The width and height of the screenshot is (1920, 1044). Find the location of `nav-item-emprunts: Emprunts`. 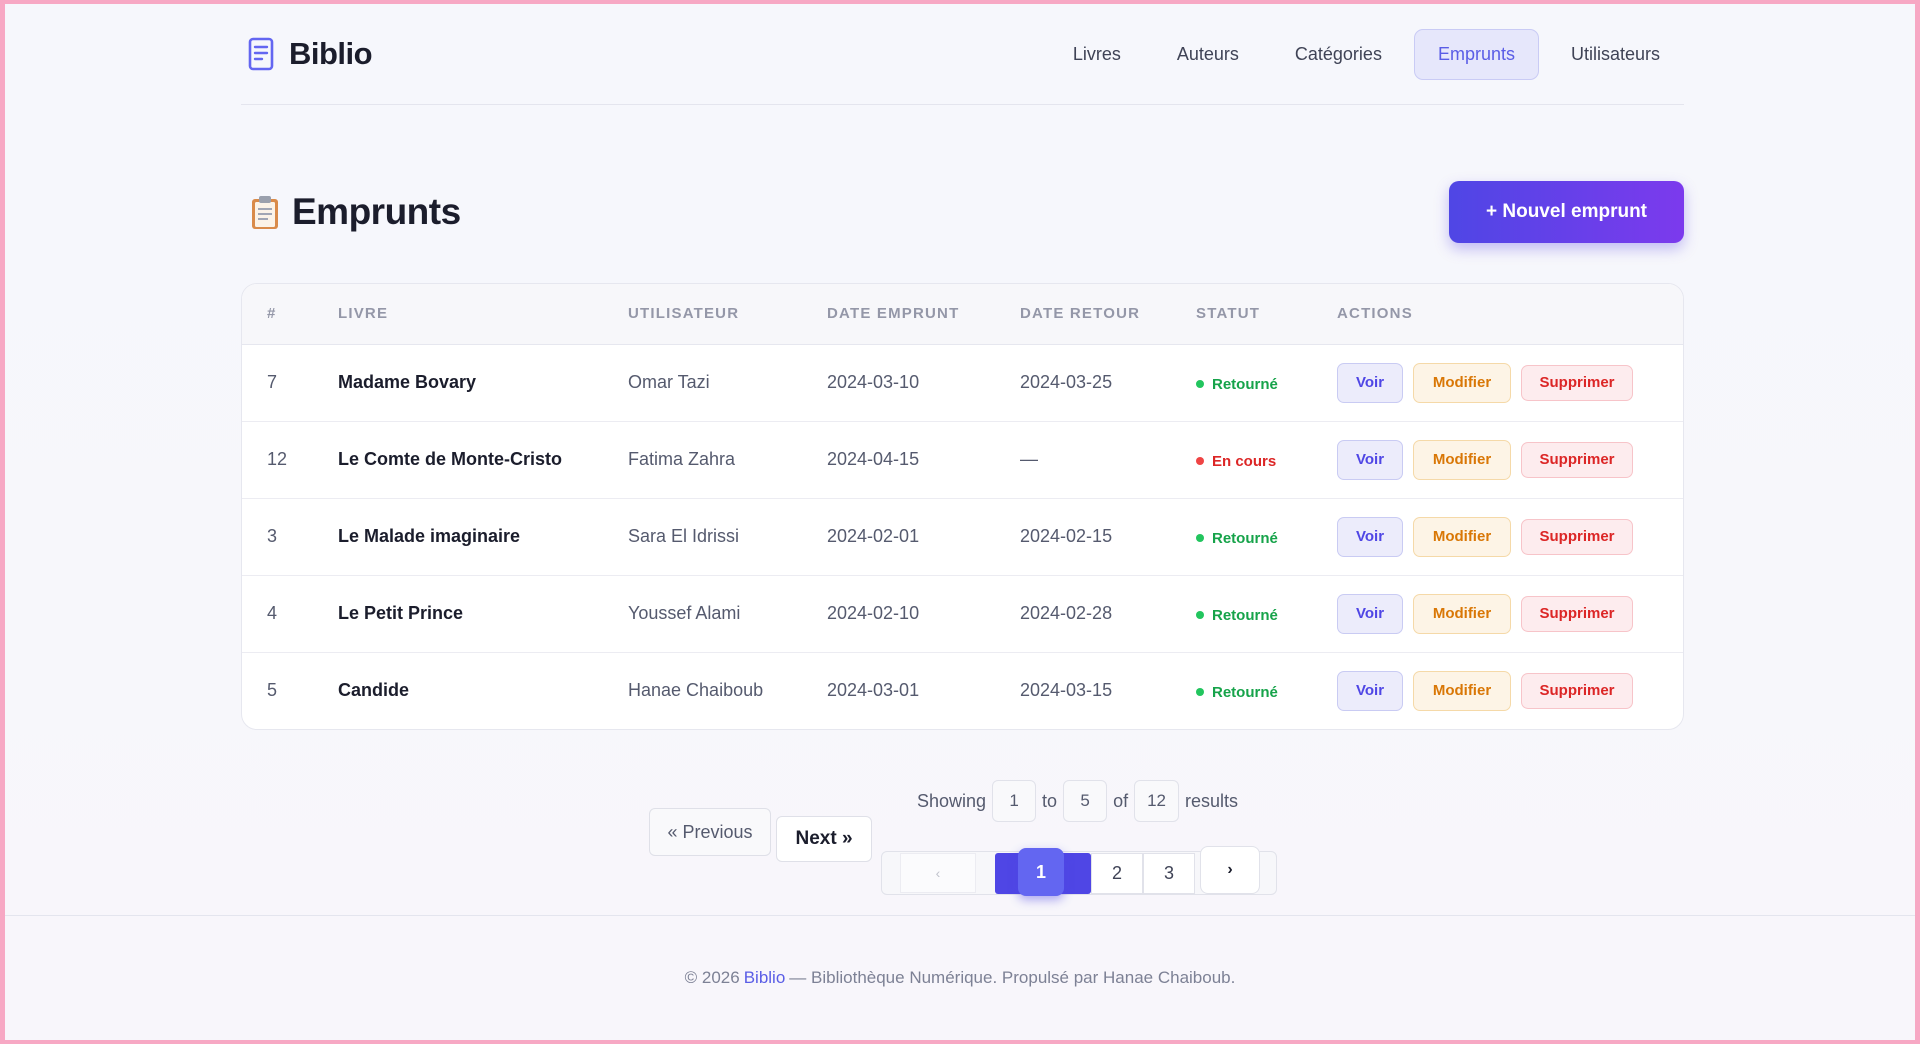

nav-item-emprunts: Emprunts is located at coordinates (1476, 54).